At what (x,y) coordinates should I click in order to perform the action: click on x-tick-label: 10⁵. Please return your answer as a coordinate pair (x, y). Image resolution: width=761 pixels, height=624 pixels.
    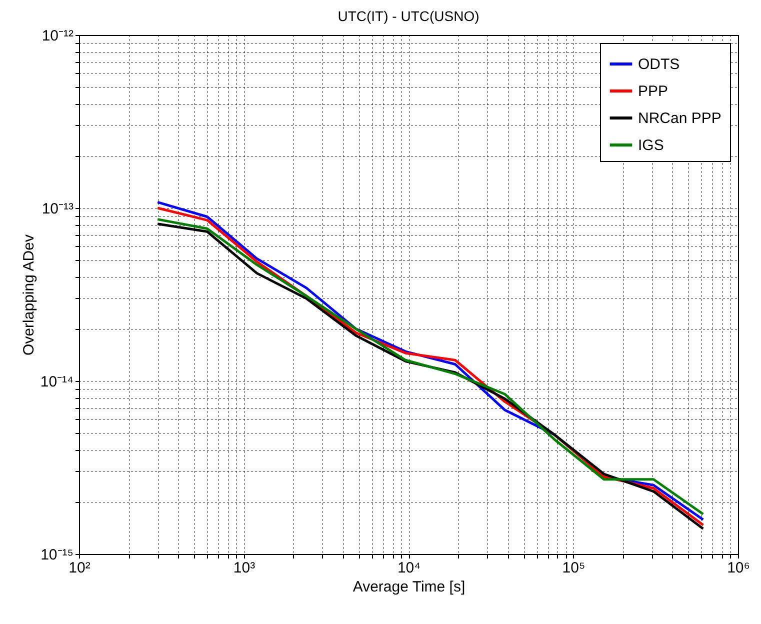
    Looking at the image, I should click on (574, 568).